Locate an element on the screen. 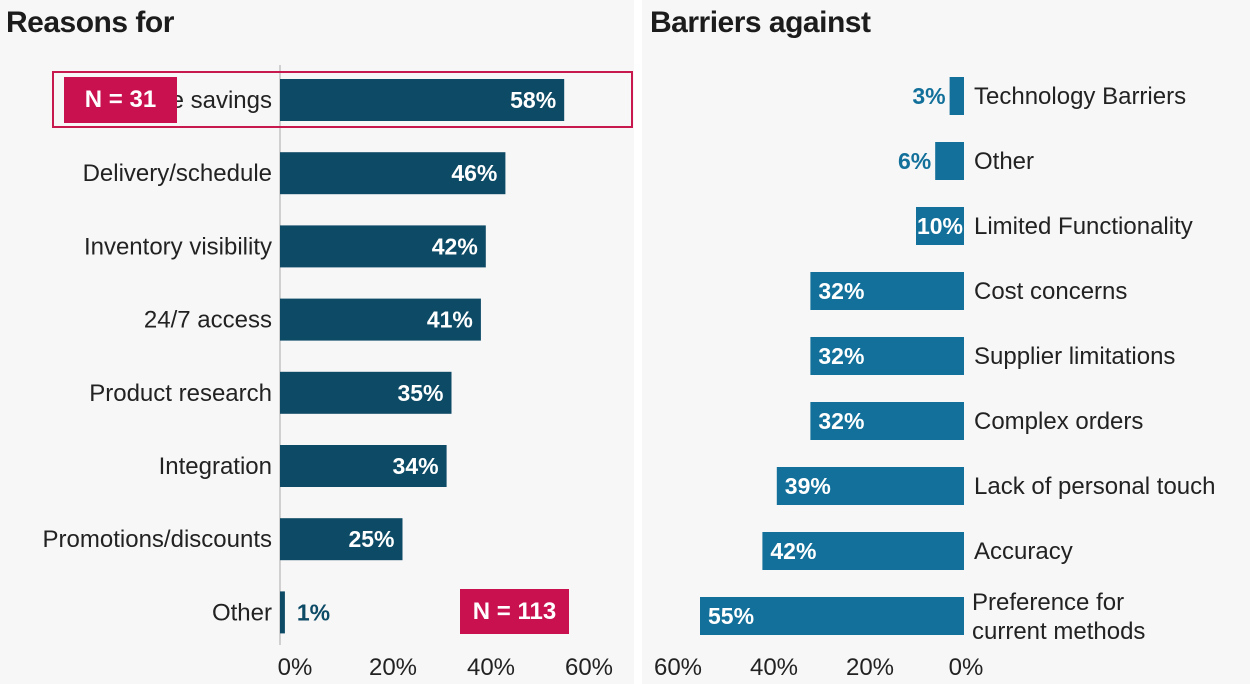 This screenshot has height=684, width=1250. bar-24-7-access is located at coordinates (380, 319).